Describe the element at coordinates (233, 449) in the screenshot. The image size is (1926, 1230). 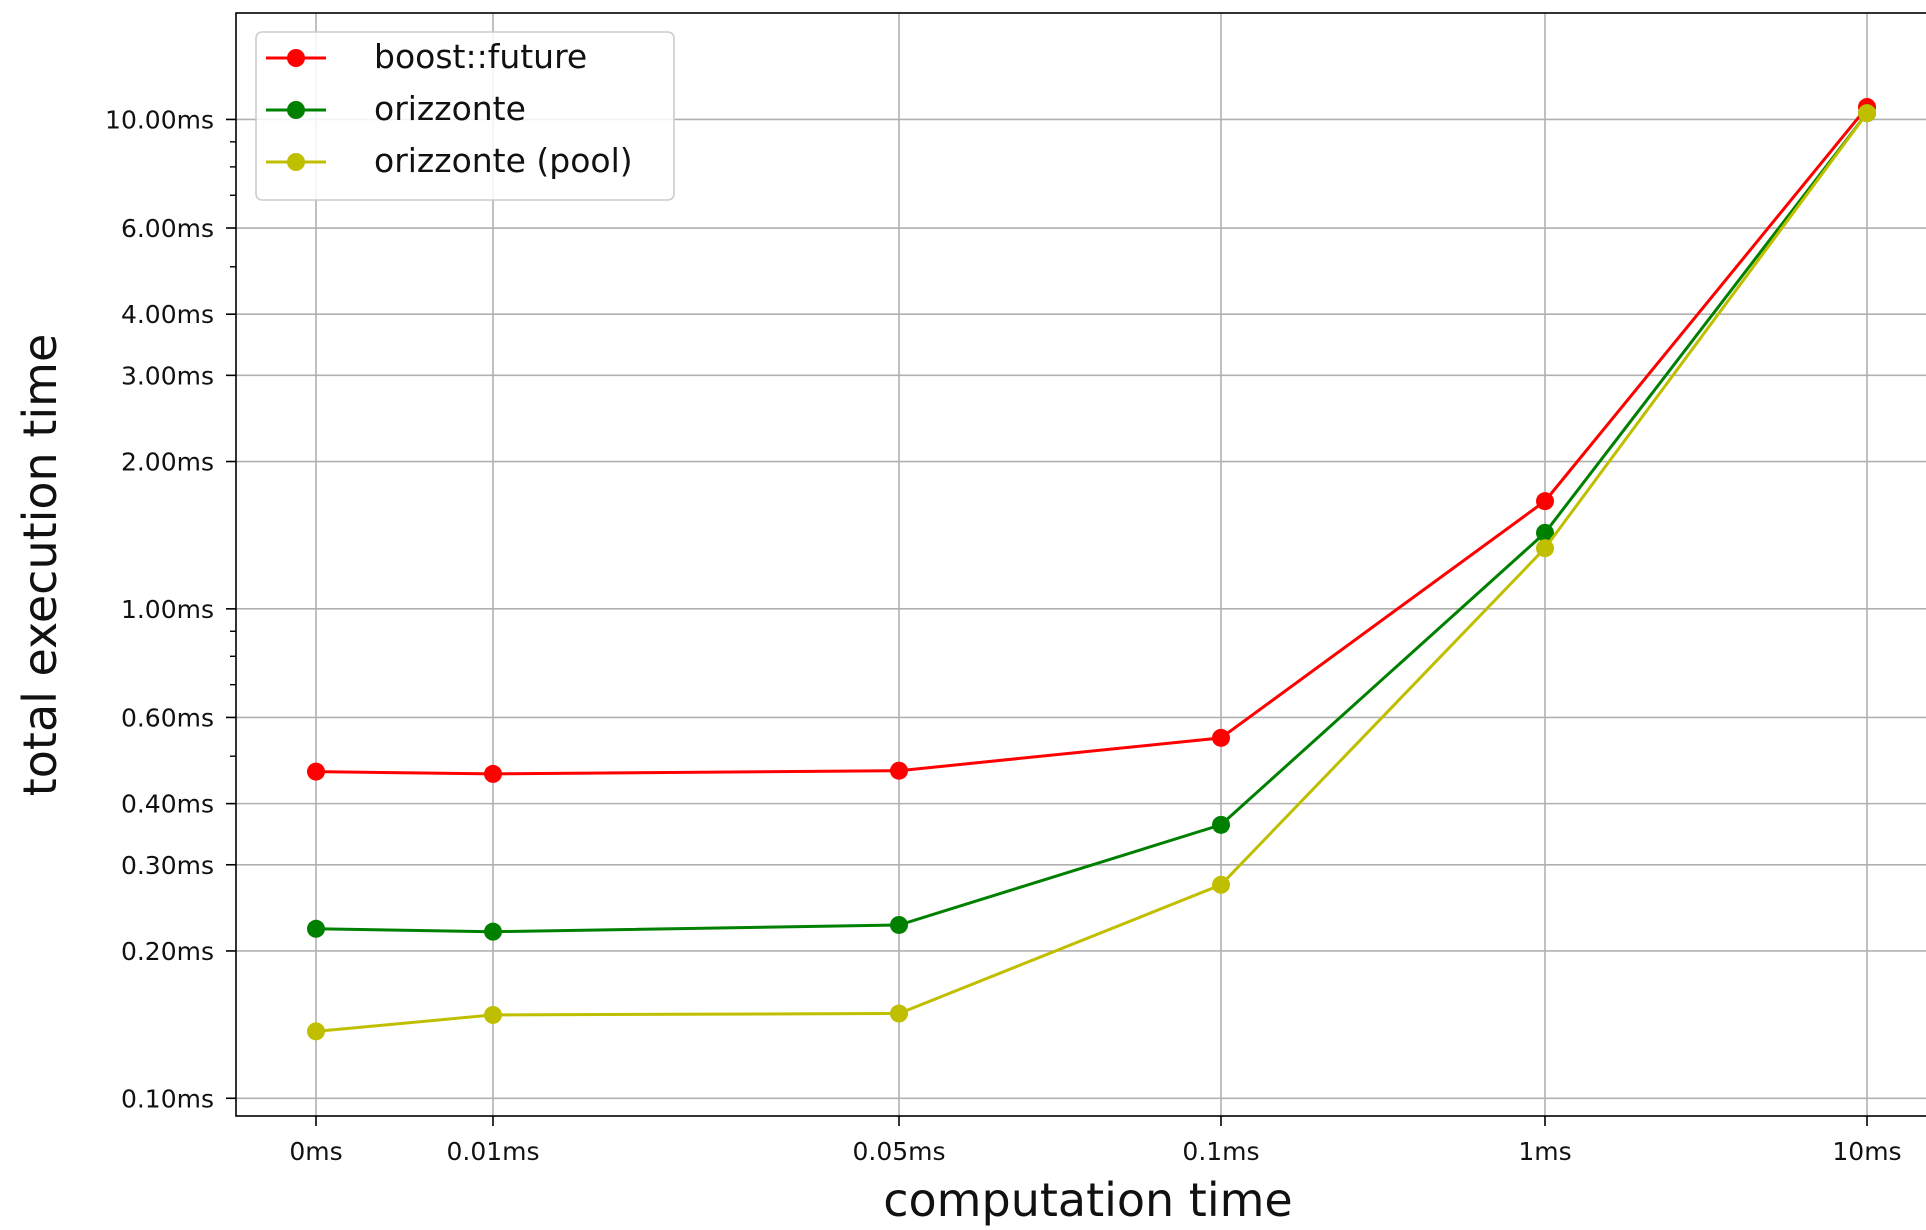
I see `minor-ticks` at that location.